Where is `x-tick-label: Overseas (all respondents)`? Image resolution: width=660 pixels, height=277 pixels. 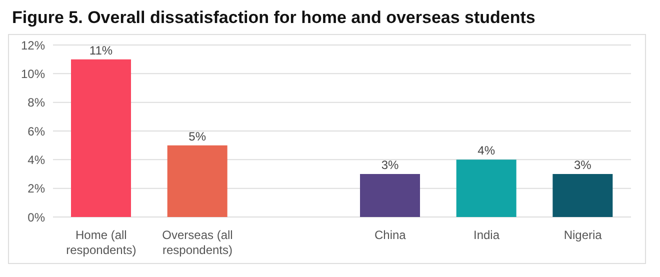 x-tick-label: Overseas (all respondents) is located at coordinates (197, 242).